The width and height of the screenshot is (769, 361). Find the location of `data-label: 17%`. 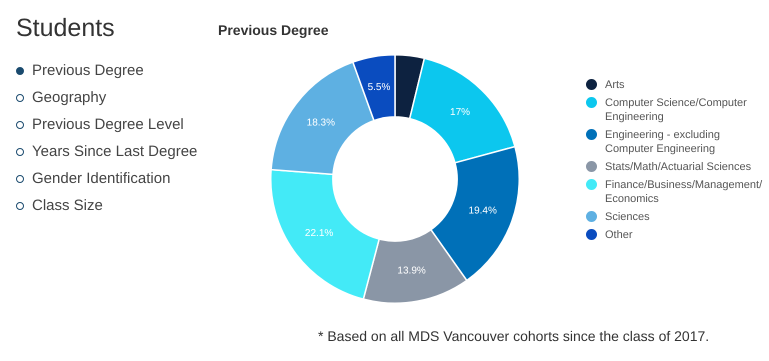

data-label: 17% is located at coordinates (460, 112).